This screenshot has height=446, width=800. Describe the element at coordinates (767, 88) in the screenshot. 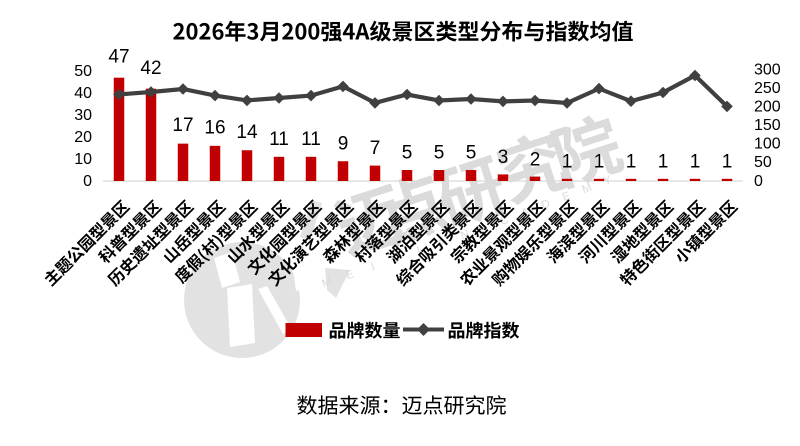

I see `svg-text: 250` at that location.